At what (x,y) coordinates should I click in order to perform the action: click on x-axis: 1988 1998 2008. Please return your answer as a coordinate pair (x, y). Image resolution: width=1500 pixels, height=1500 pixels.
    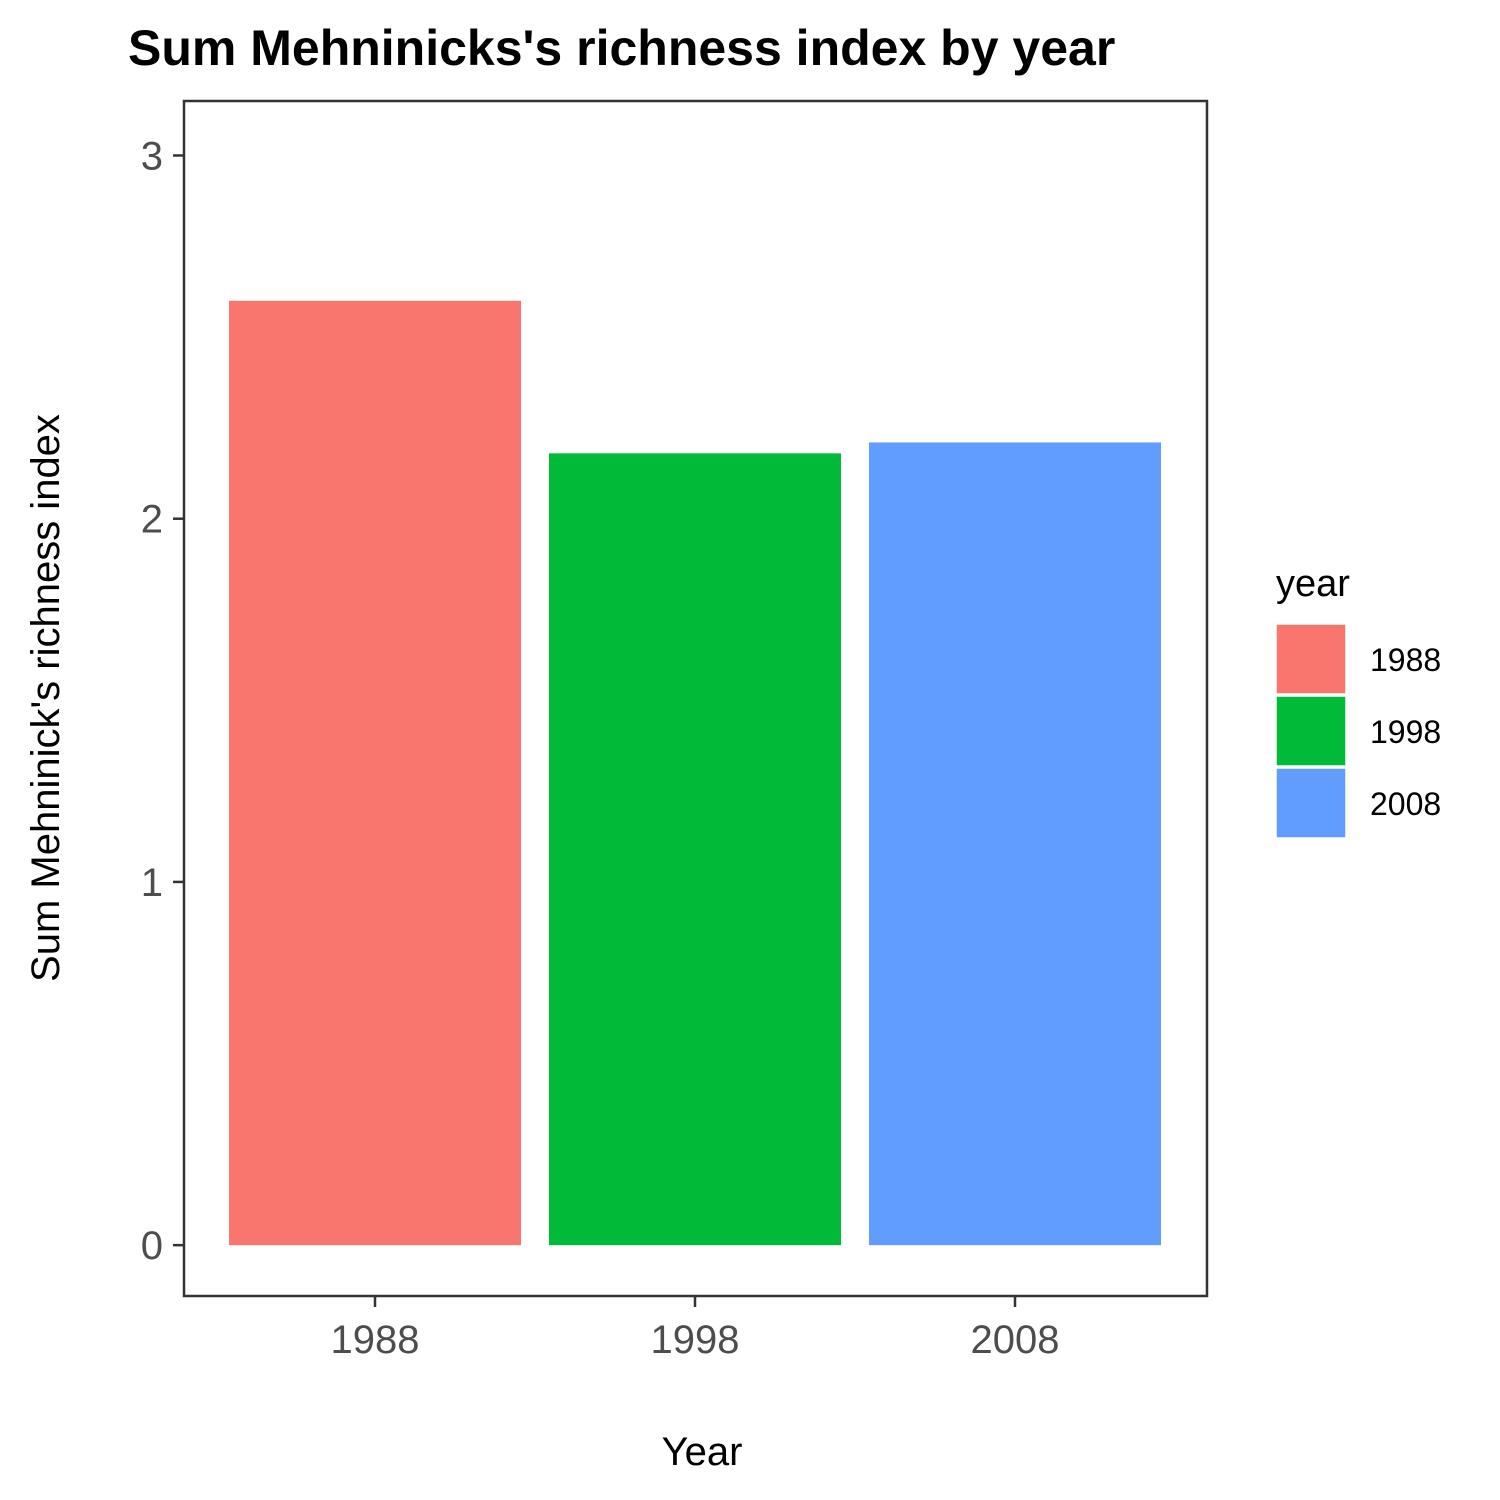
    Looking at the image, I should click on (695, 1329).